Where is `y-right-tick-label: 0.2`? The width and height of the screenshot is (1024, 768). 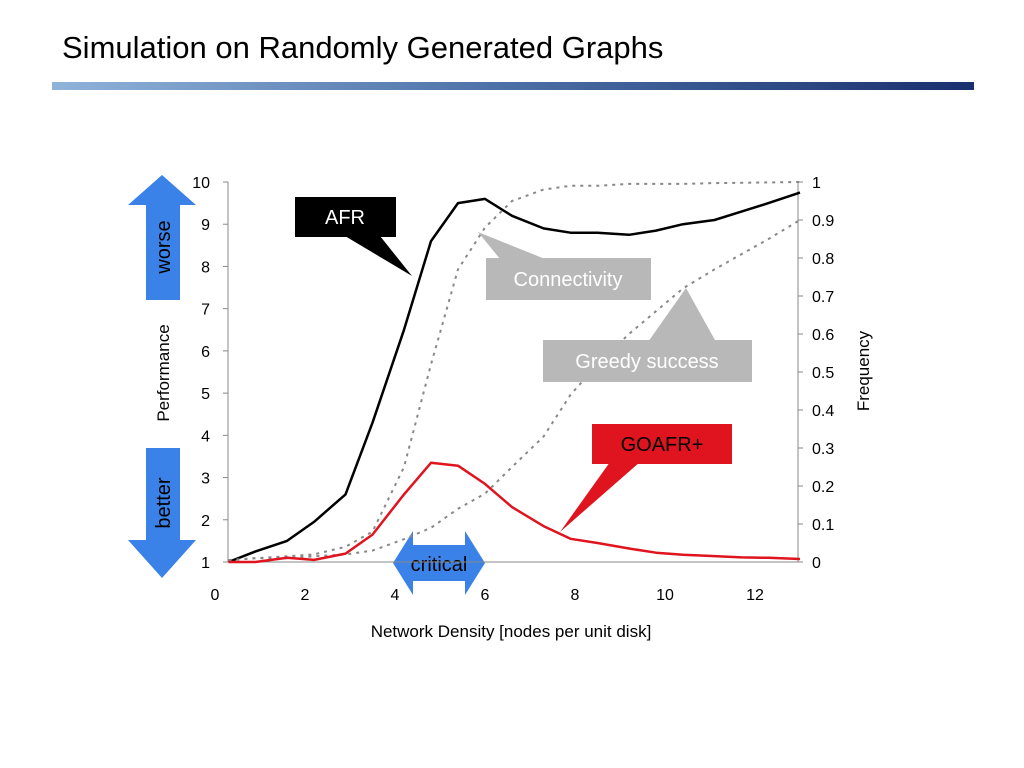 y-right-tick-label: 0.2 is located at coordinates (823, 487).